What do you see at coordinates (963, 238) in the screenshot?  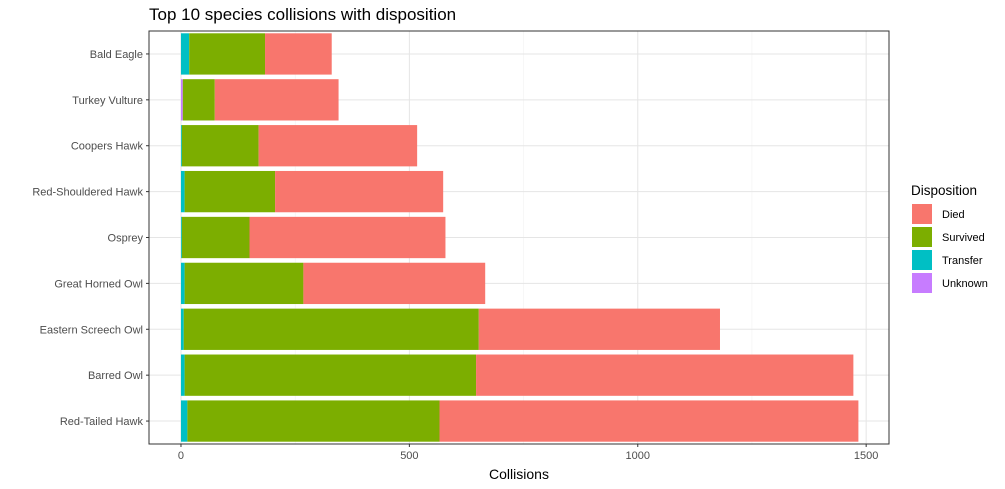 I see `legend-label-survived: Survived` at bounding box center [963, 238].